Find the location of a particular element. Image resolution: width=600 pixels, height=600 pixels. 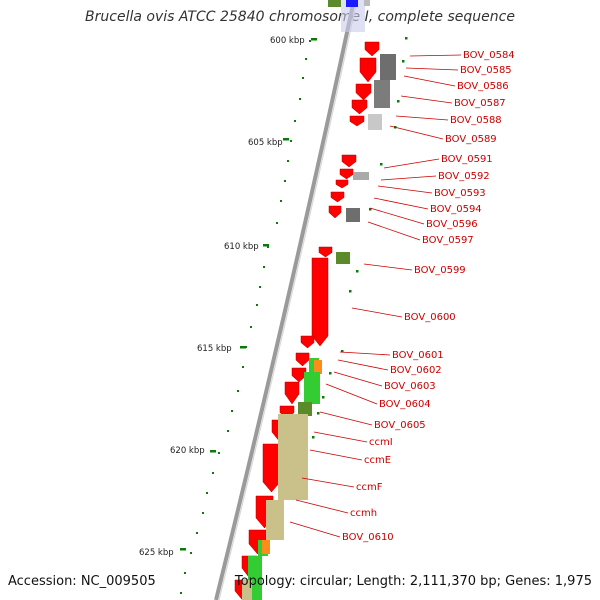

feature-top-blue is located at coordinates (352, 3).